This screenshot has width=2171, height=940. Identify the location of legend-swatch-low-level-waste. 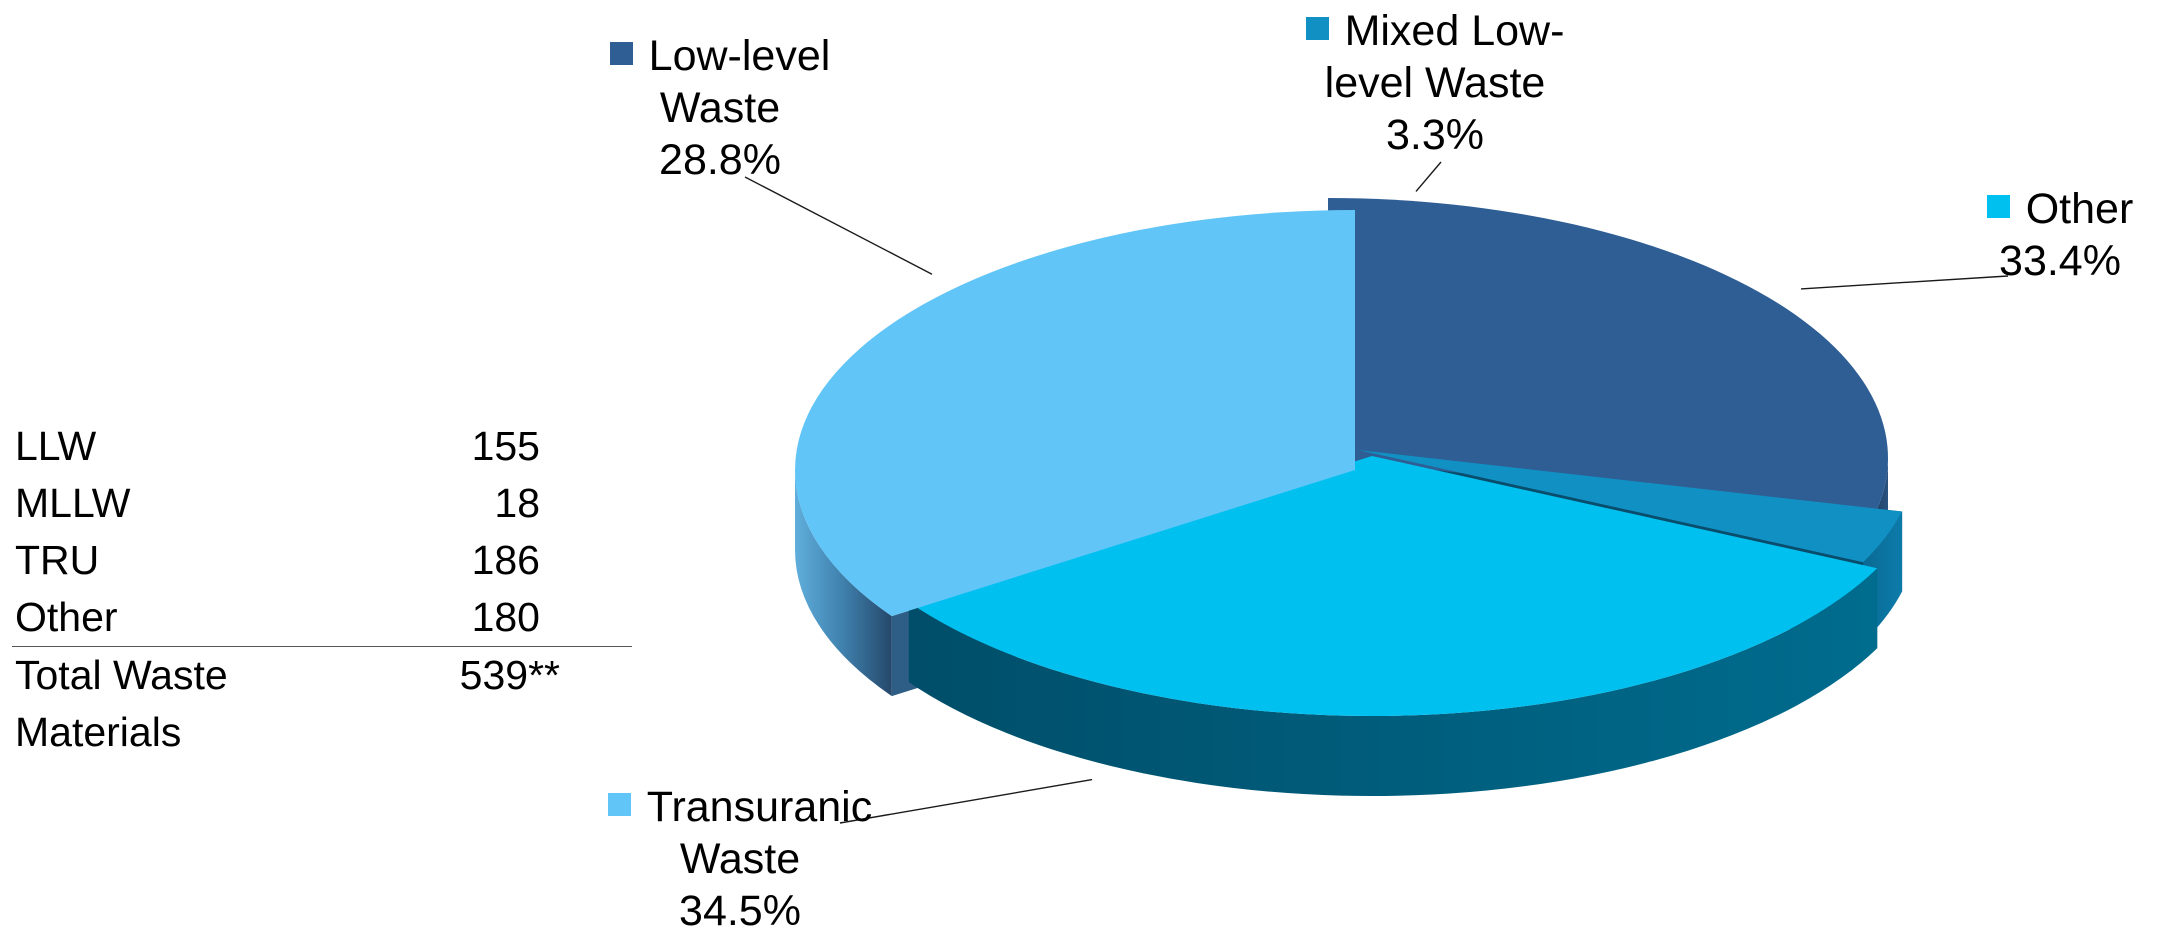
(621, 53).